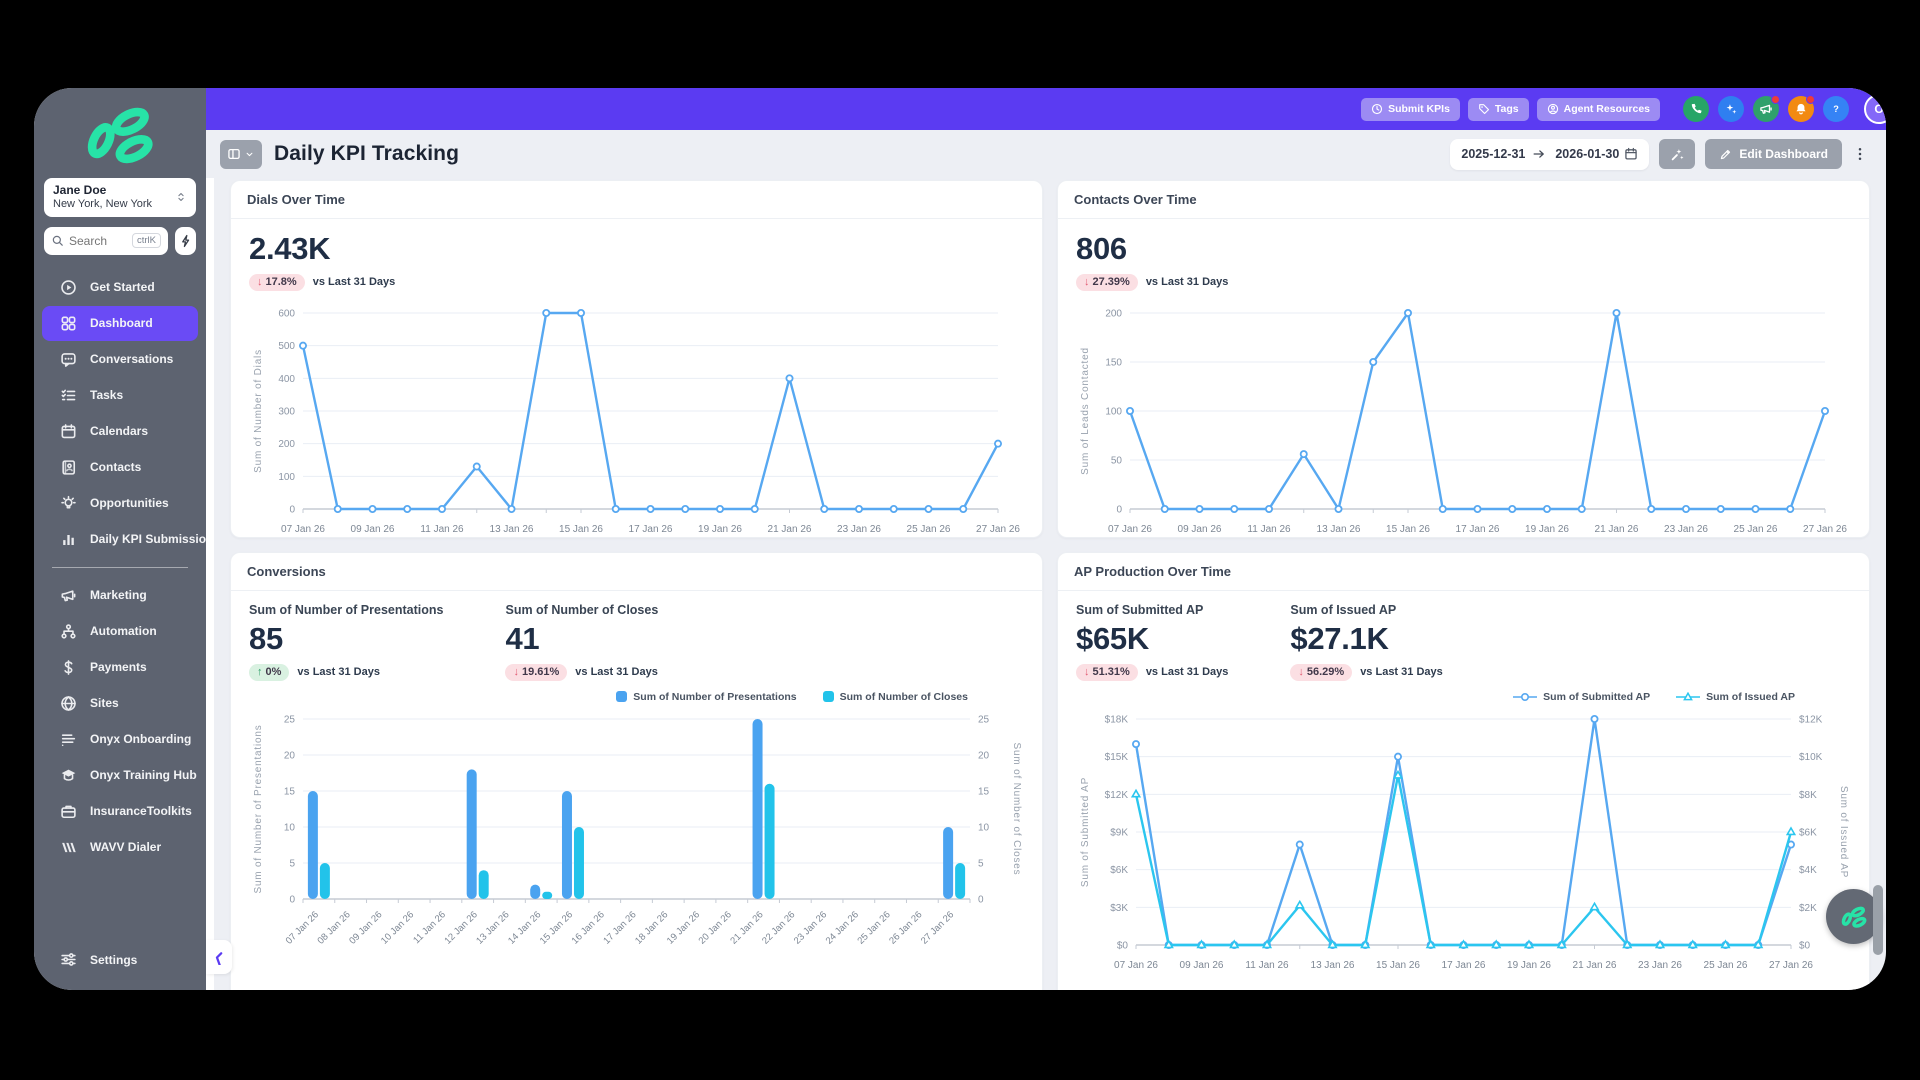 Image resolution: width=1920 pixels, height=1080 pixels. I want to click on metric-label: Sum of Number of Closes, so click(582, 610).